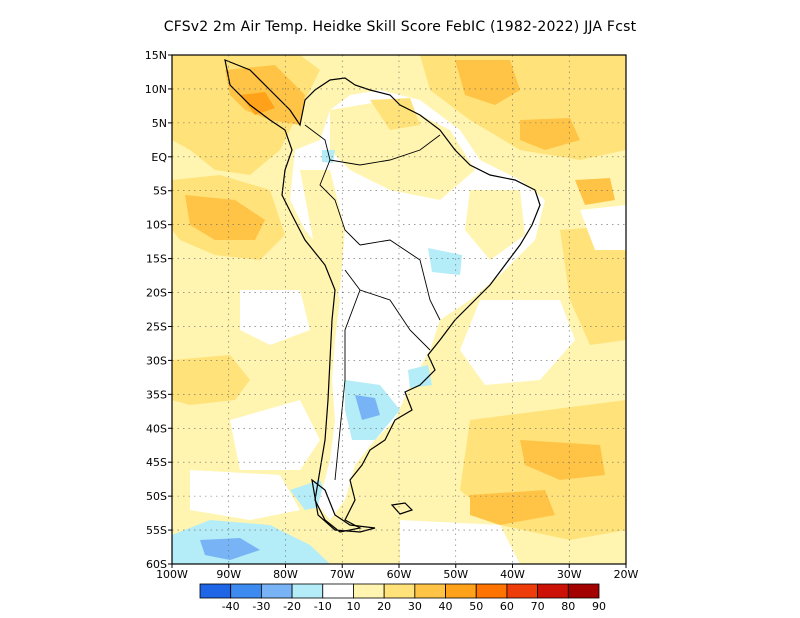  Describe the element at coordinates (562, 460) in the screenshot. I see `hotspot-atlantic-45s` at that location.